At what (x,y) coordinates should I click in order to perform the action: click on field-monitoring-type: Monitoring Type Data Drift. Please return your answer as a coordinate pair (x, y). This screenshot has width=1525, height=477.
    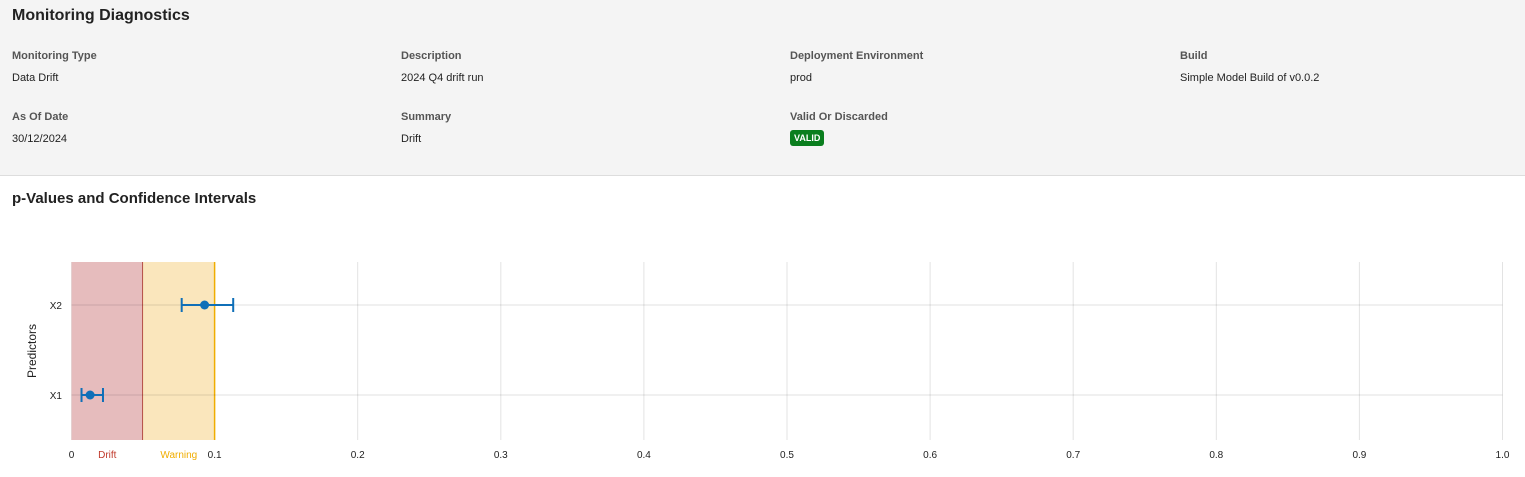
    Looking at the image, I should click on (202, 67).